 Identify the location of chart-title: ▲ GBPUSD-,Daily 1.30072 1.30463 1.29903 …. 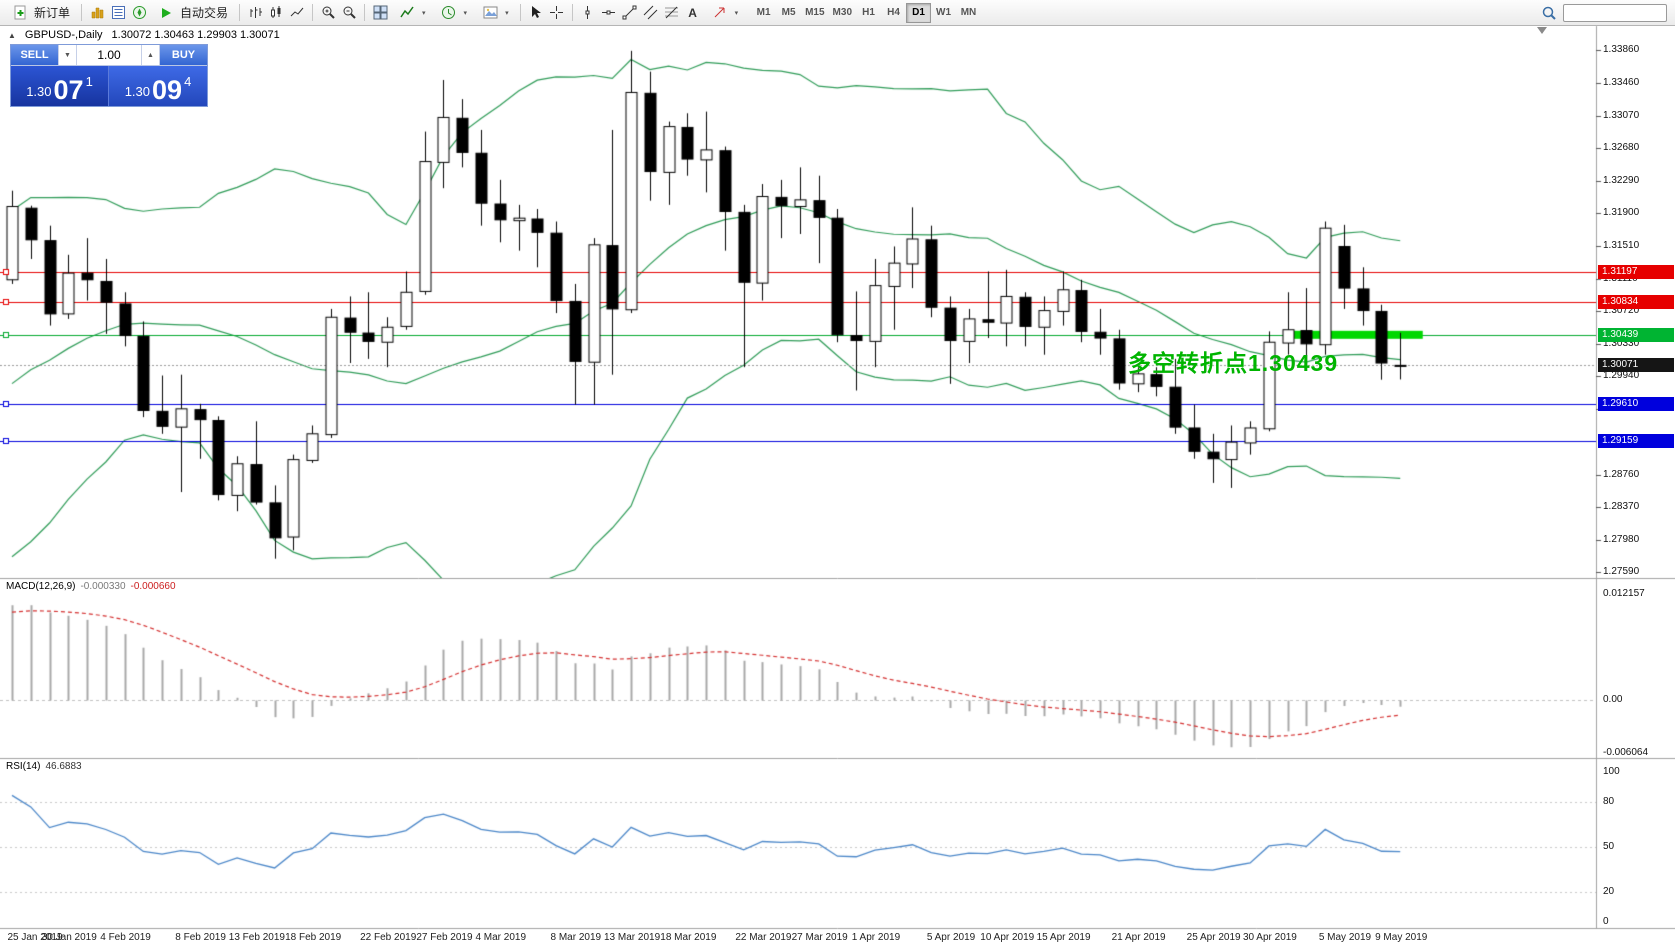
(144, 35).